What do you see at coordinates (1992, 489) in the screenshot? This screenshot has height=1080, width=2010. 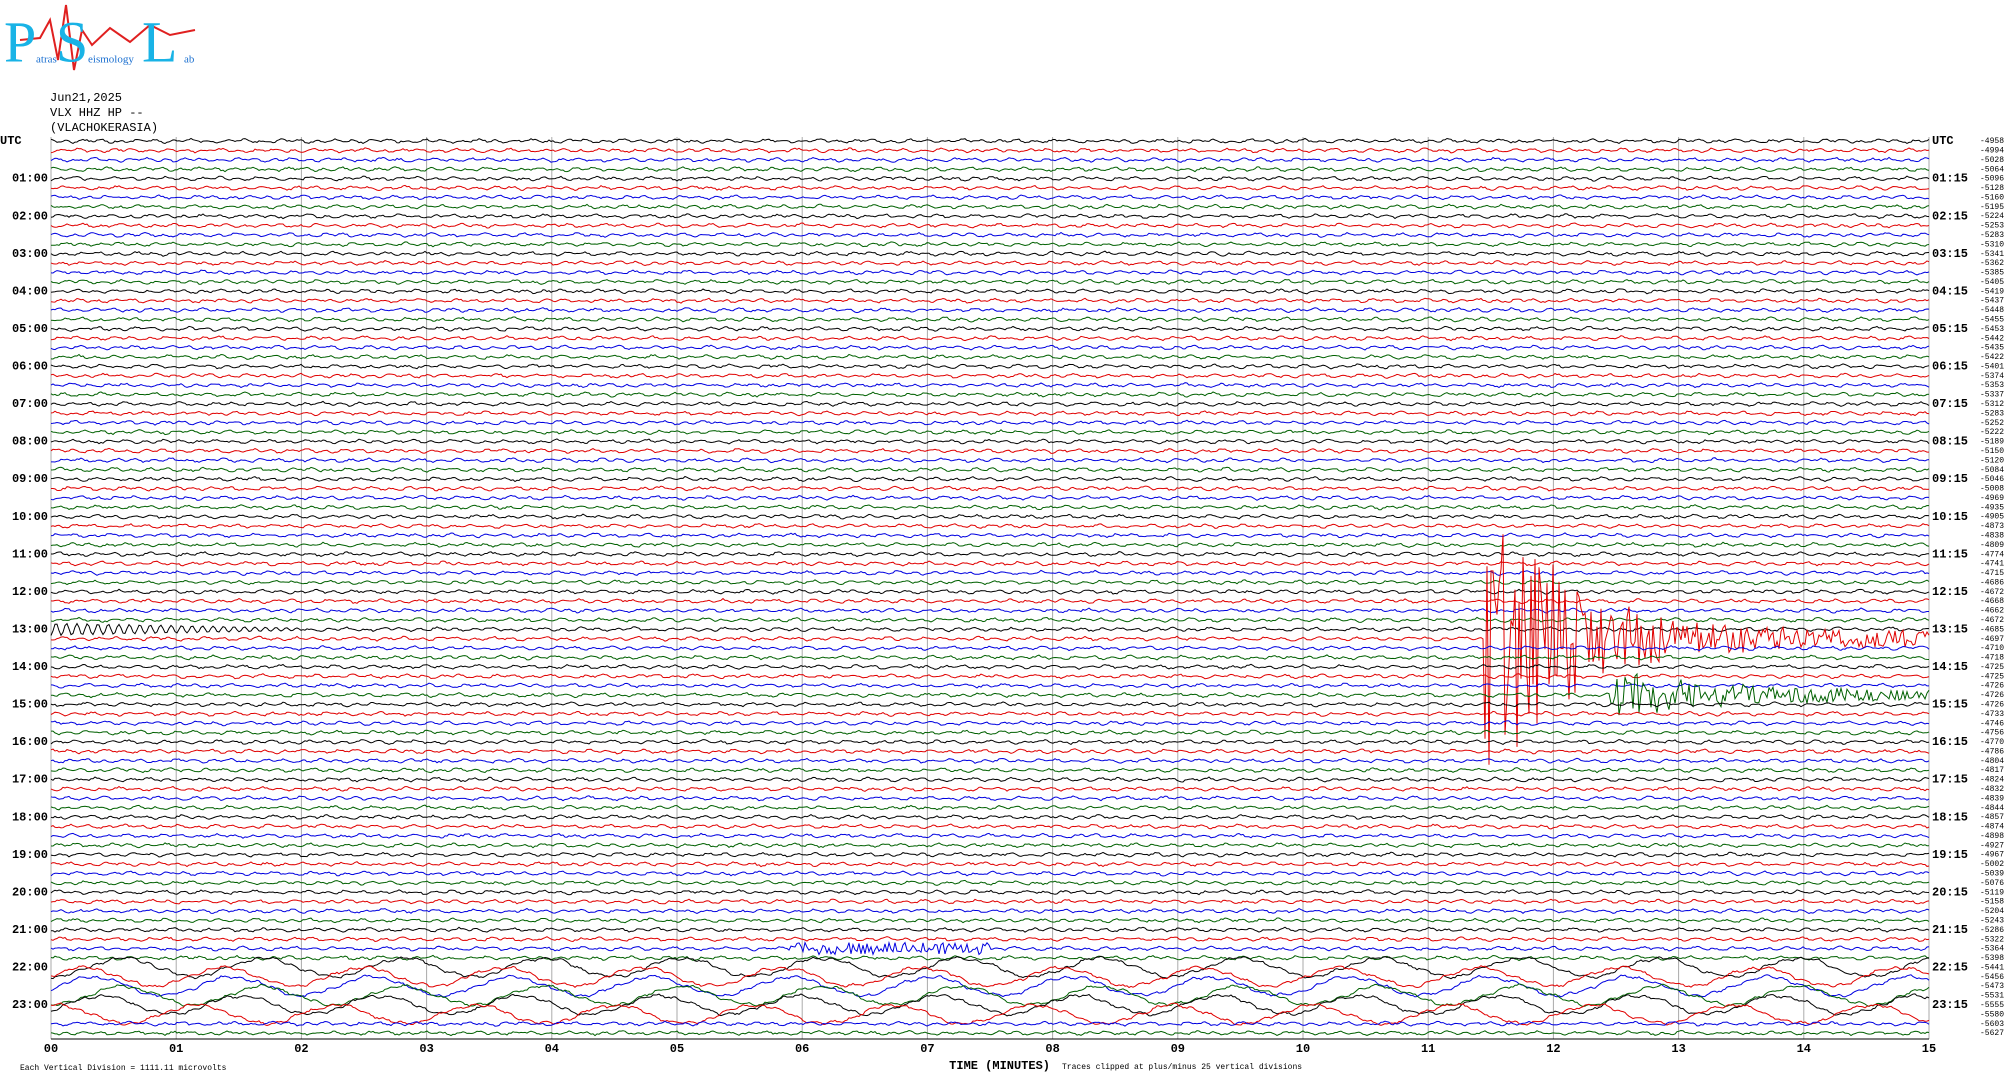 I see `row-offset: -5008` at bounding box center [1992, 489].